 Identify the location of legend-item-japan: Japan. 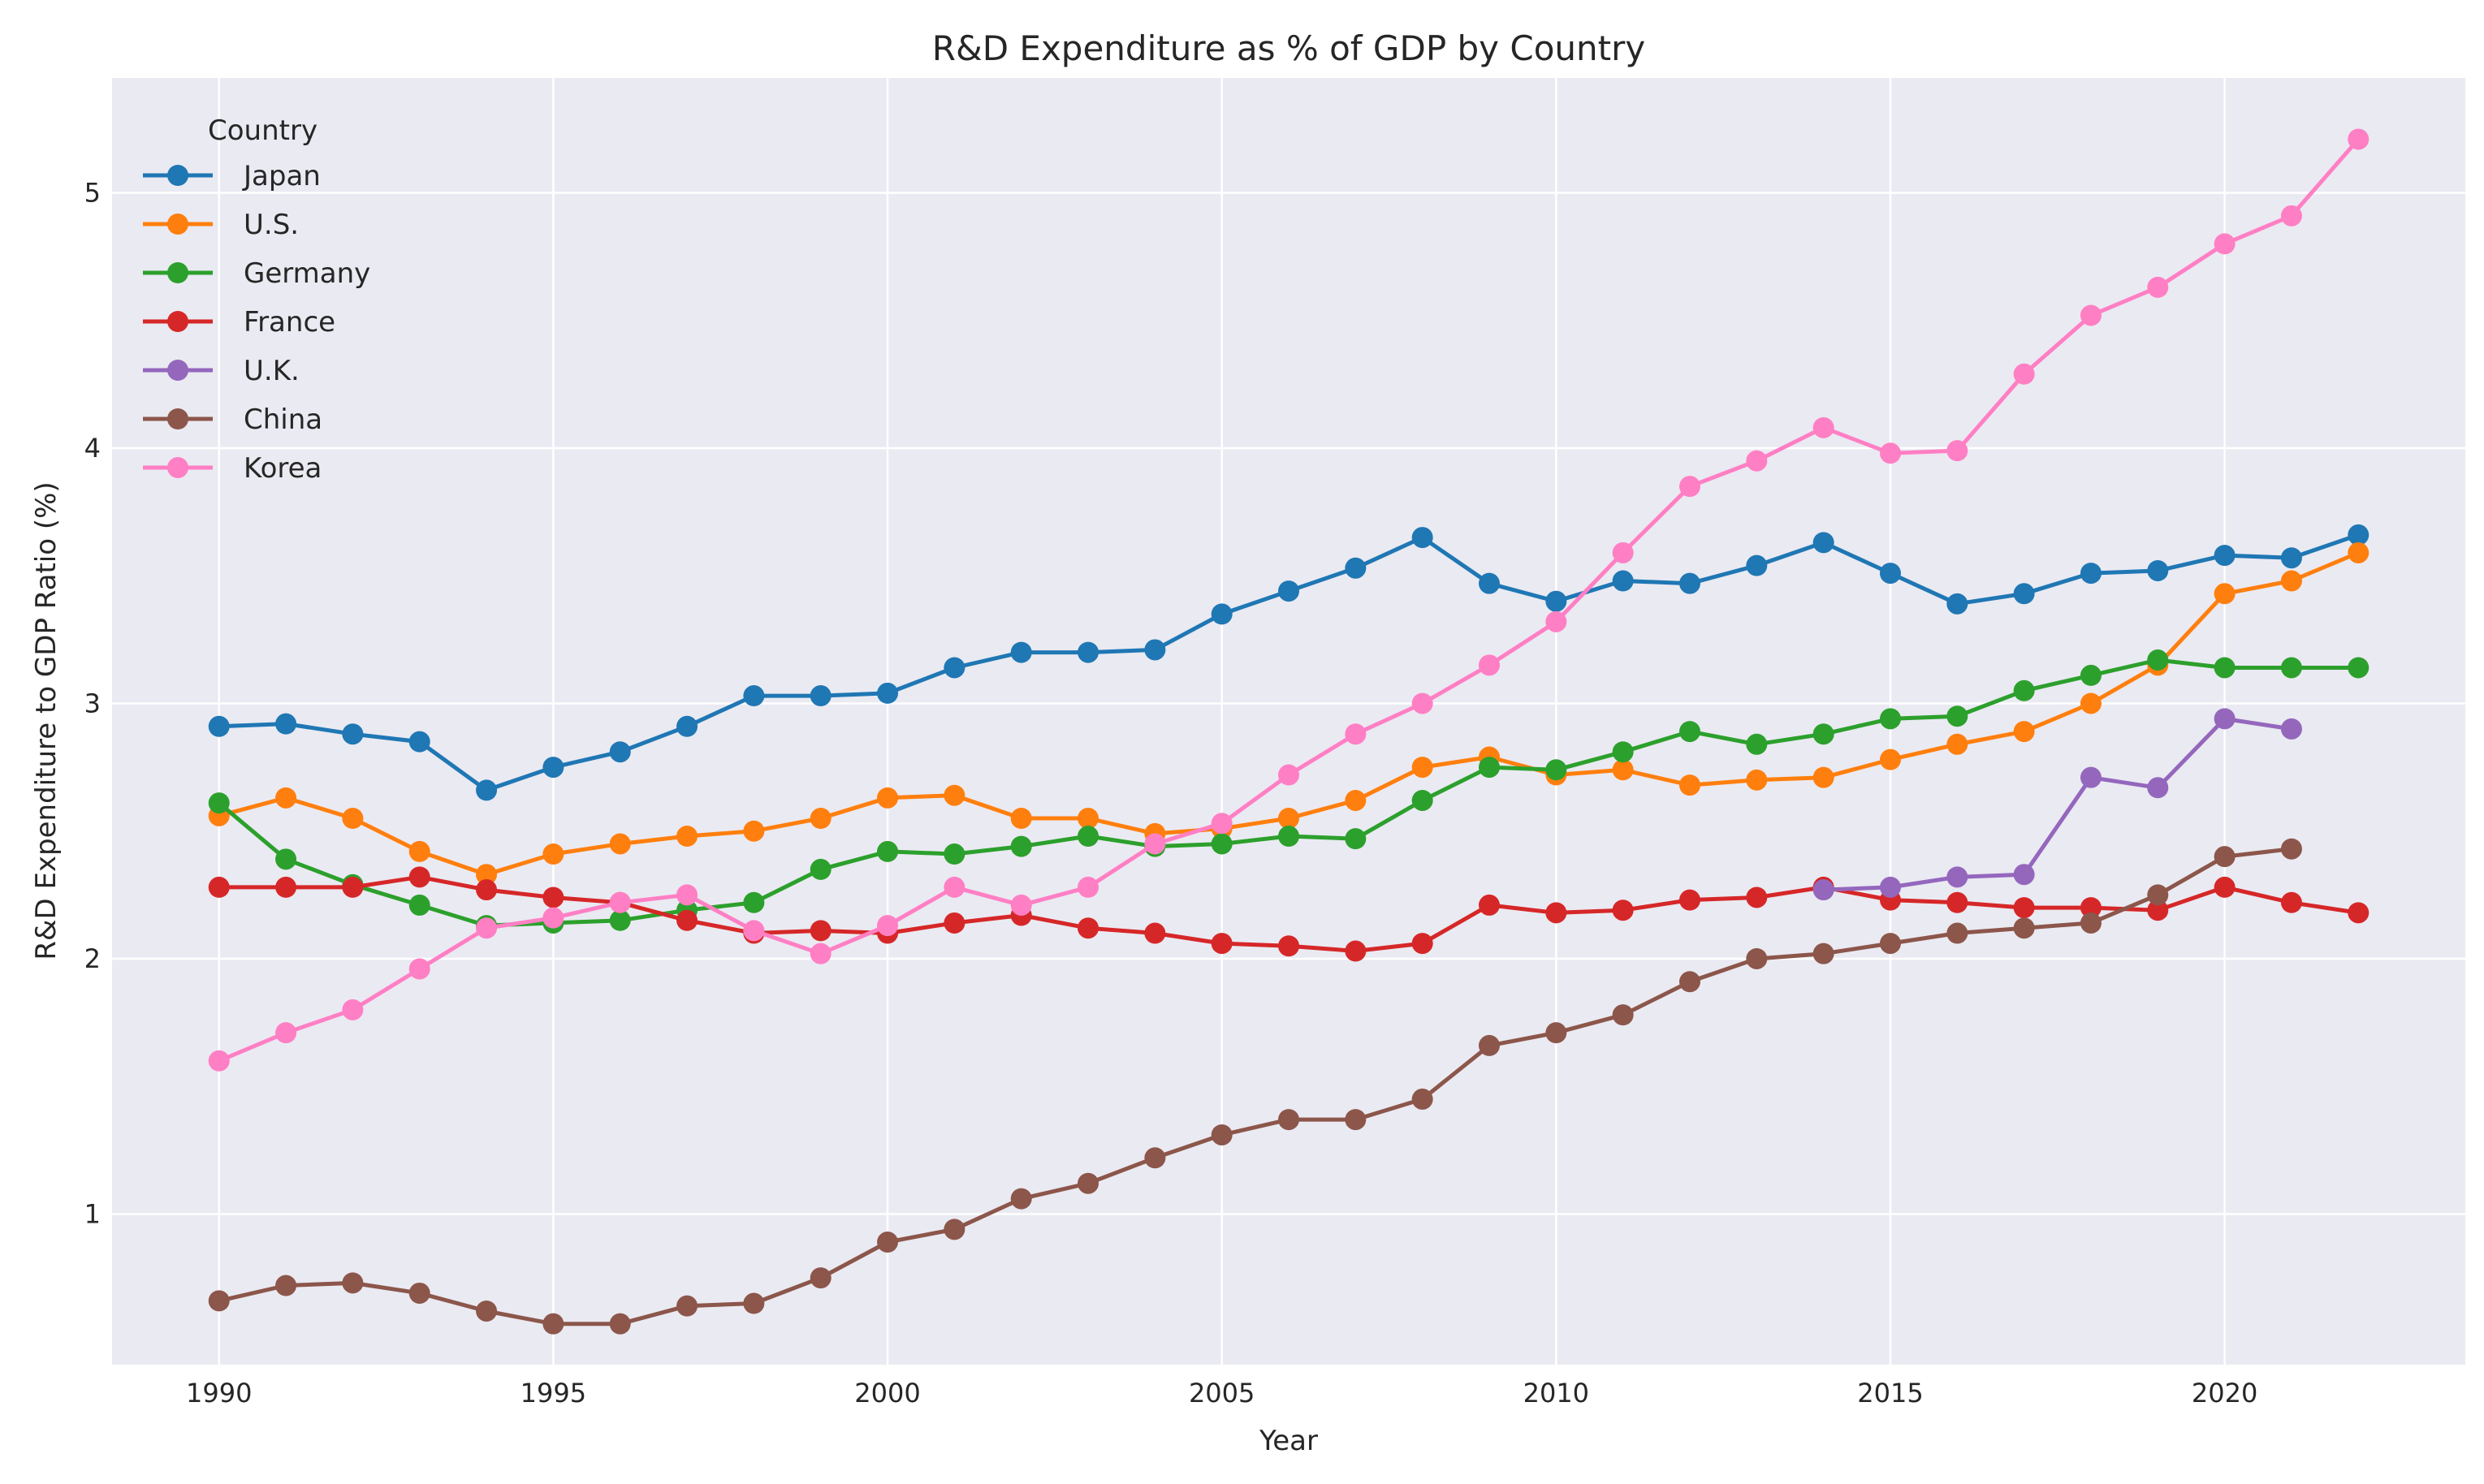
(232, 176).